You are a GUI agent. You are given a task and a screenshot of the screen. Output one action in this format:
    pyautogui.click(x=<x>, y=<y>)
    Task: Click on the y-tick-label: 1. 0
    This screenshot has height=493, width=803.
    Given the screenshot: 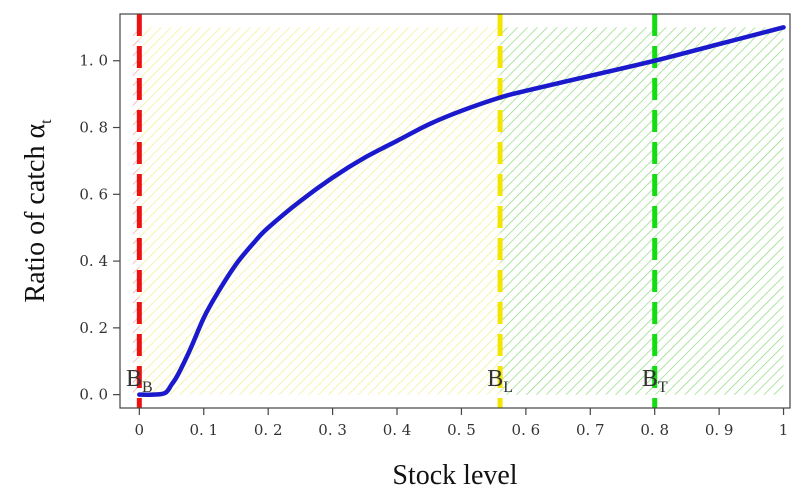 What is the action you would take?
    pyautogui.click(x=93, y=61)
    